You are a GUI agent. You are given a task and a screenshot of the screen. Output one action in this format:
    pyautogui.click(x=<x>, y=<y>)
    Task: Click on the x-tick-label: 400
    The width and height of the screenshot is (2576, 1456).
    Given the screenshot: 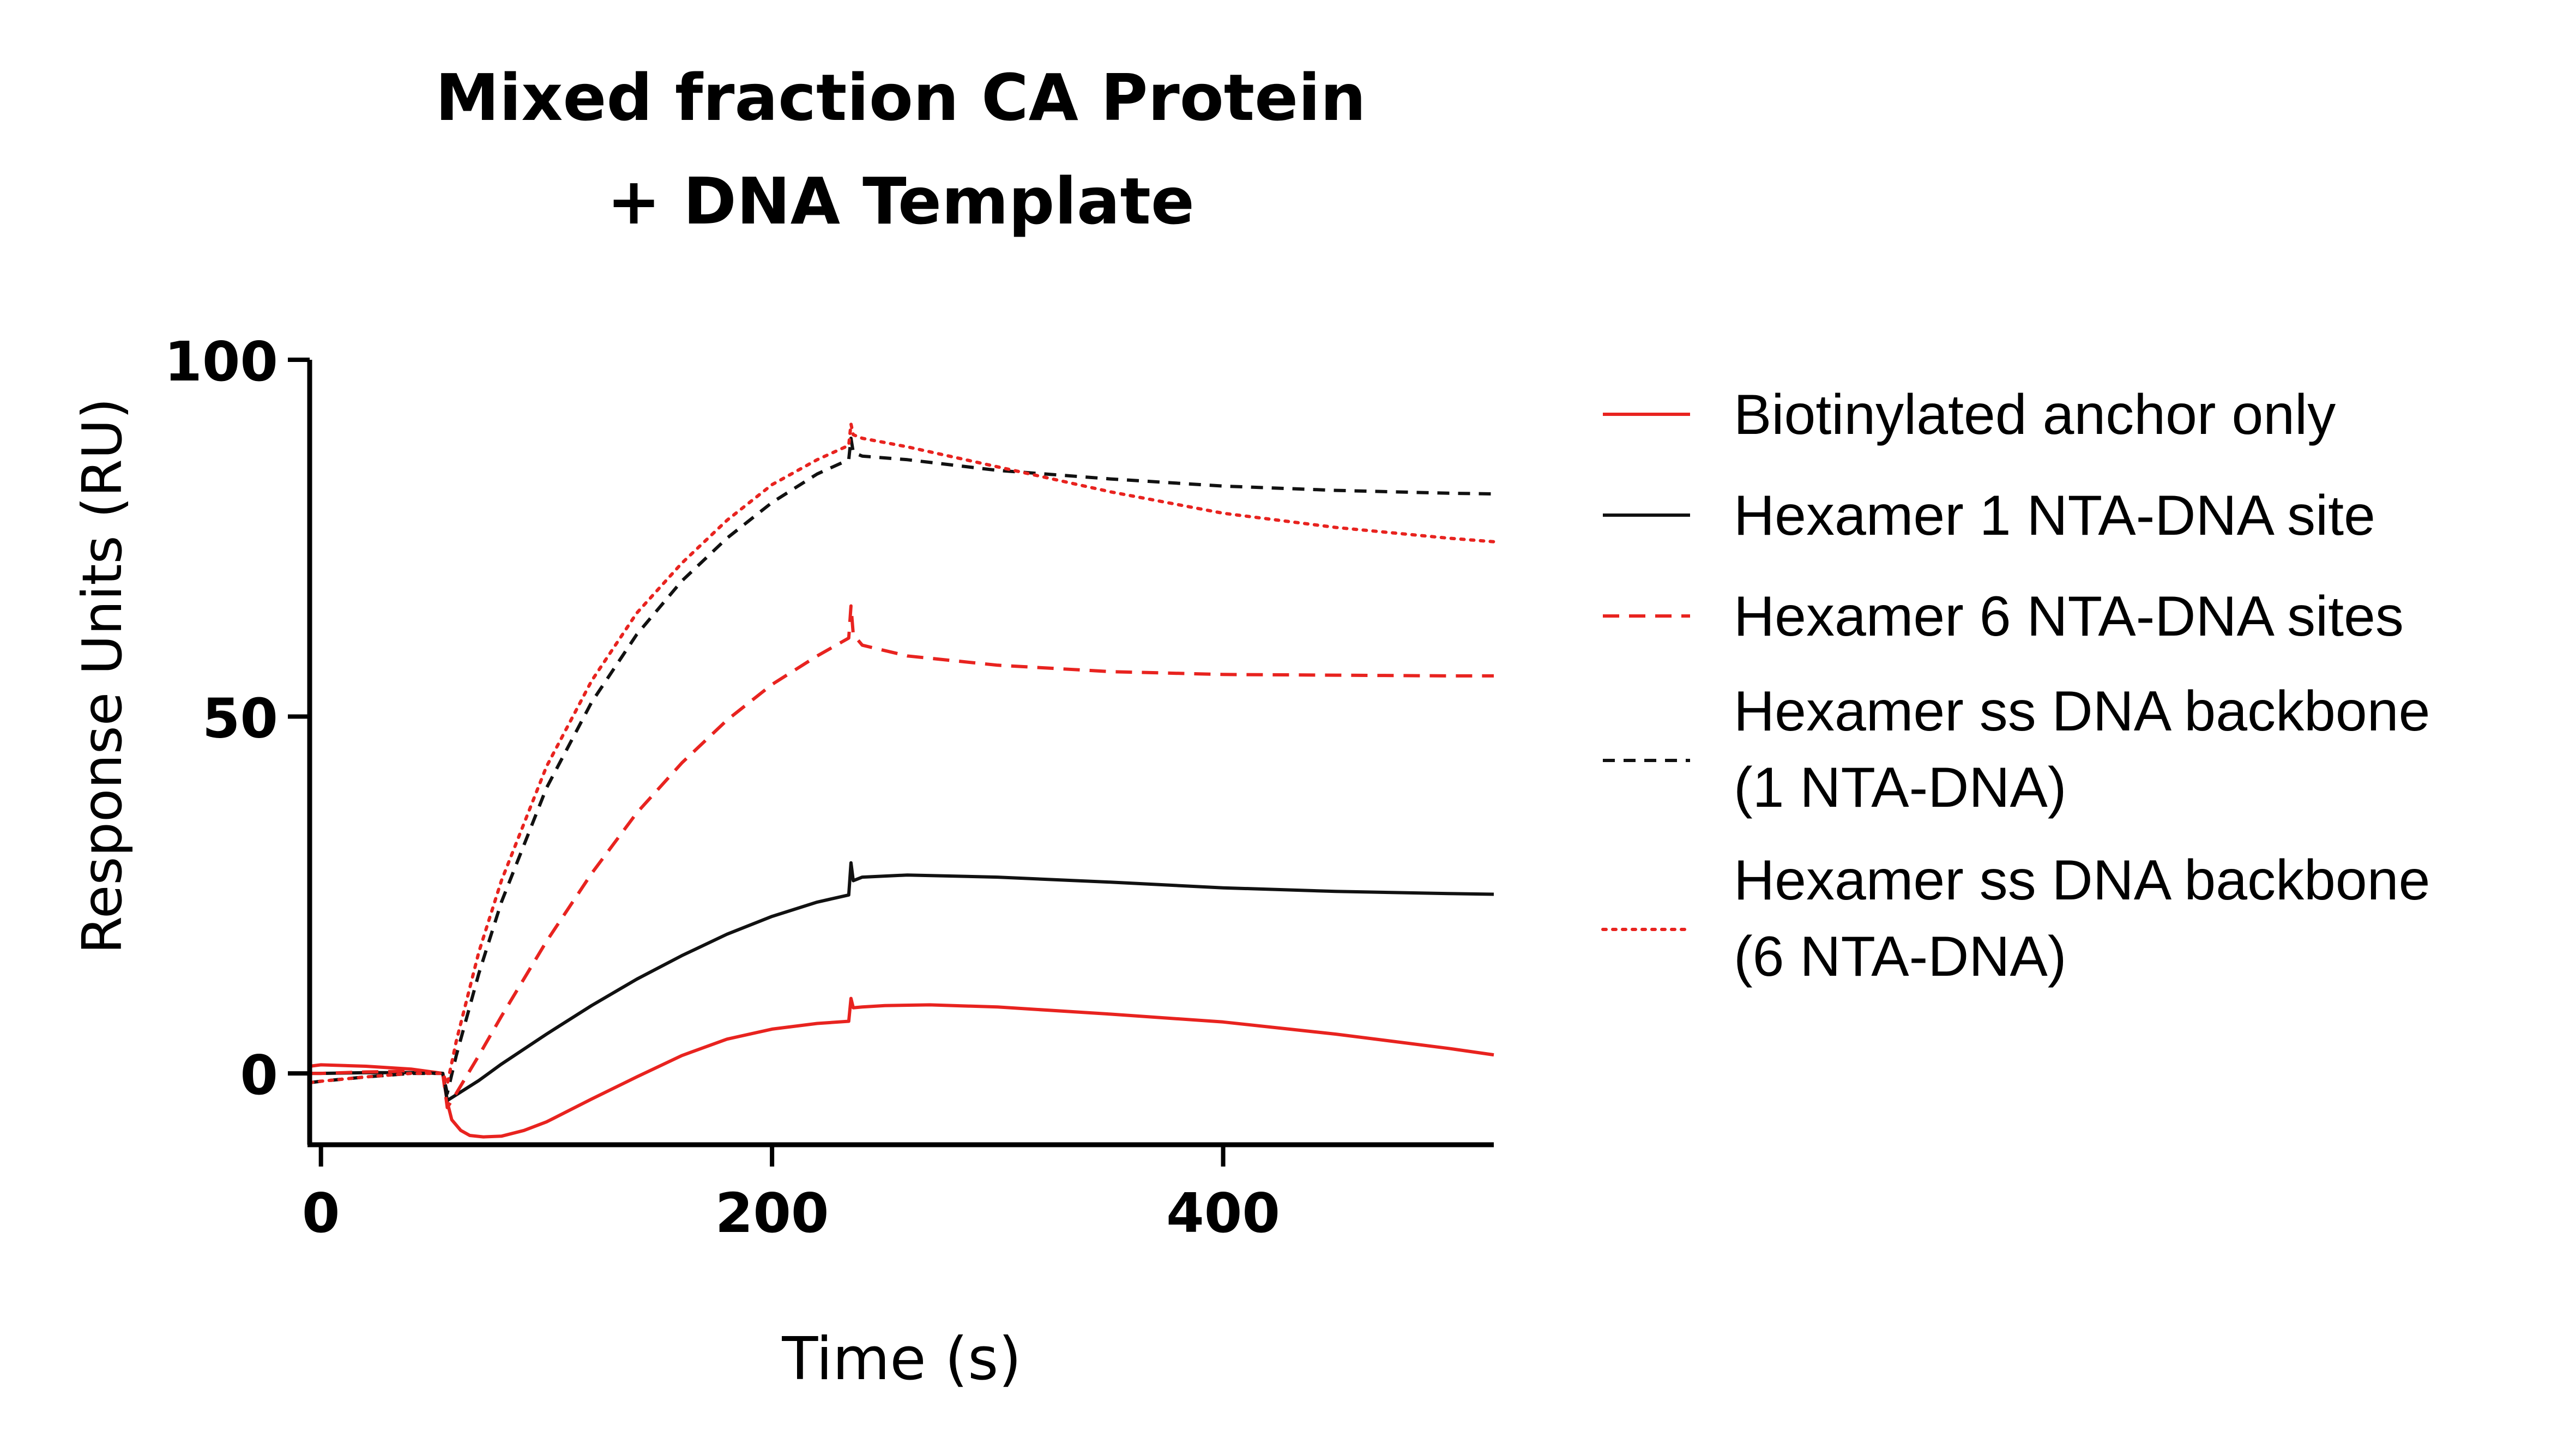 What is the action you would take?
    pyautogui.click(x=1223, y=1213)
    